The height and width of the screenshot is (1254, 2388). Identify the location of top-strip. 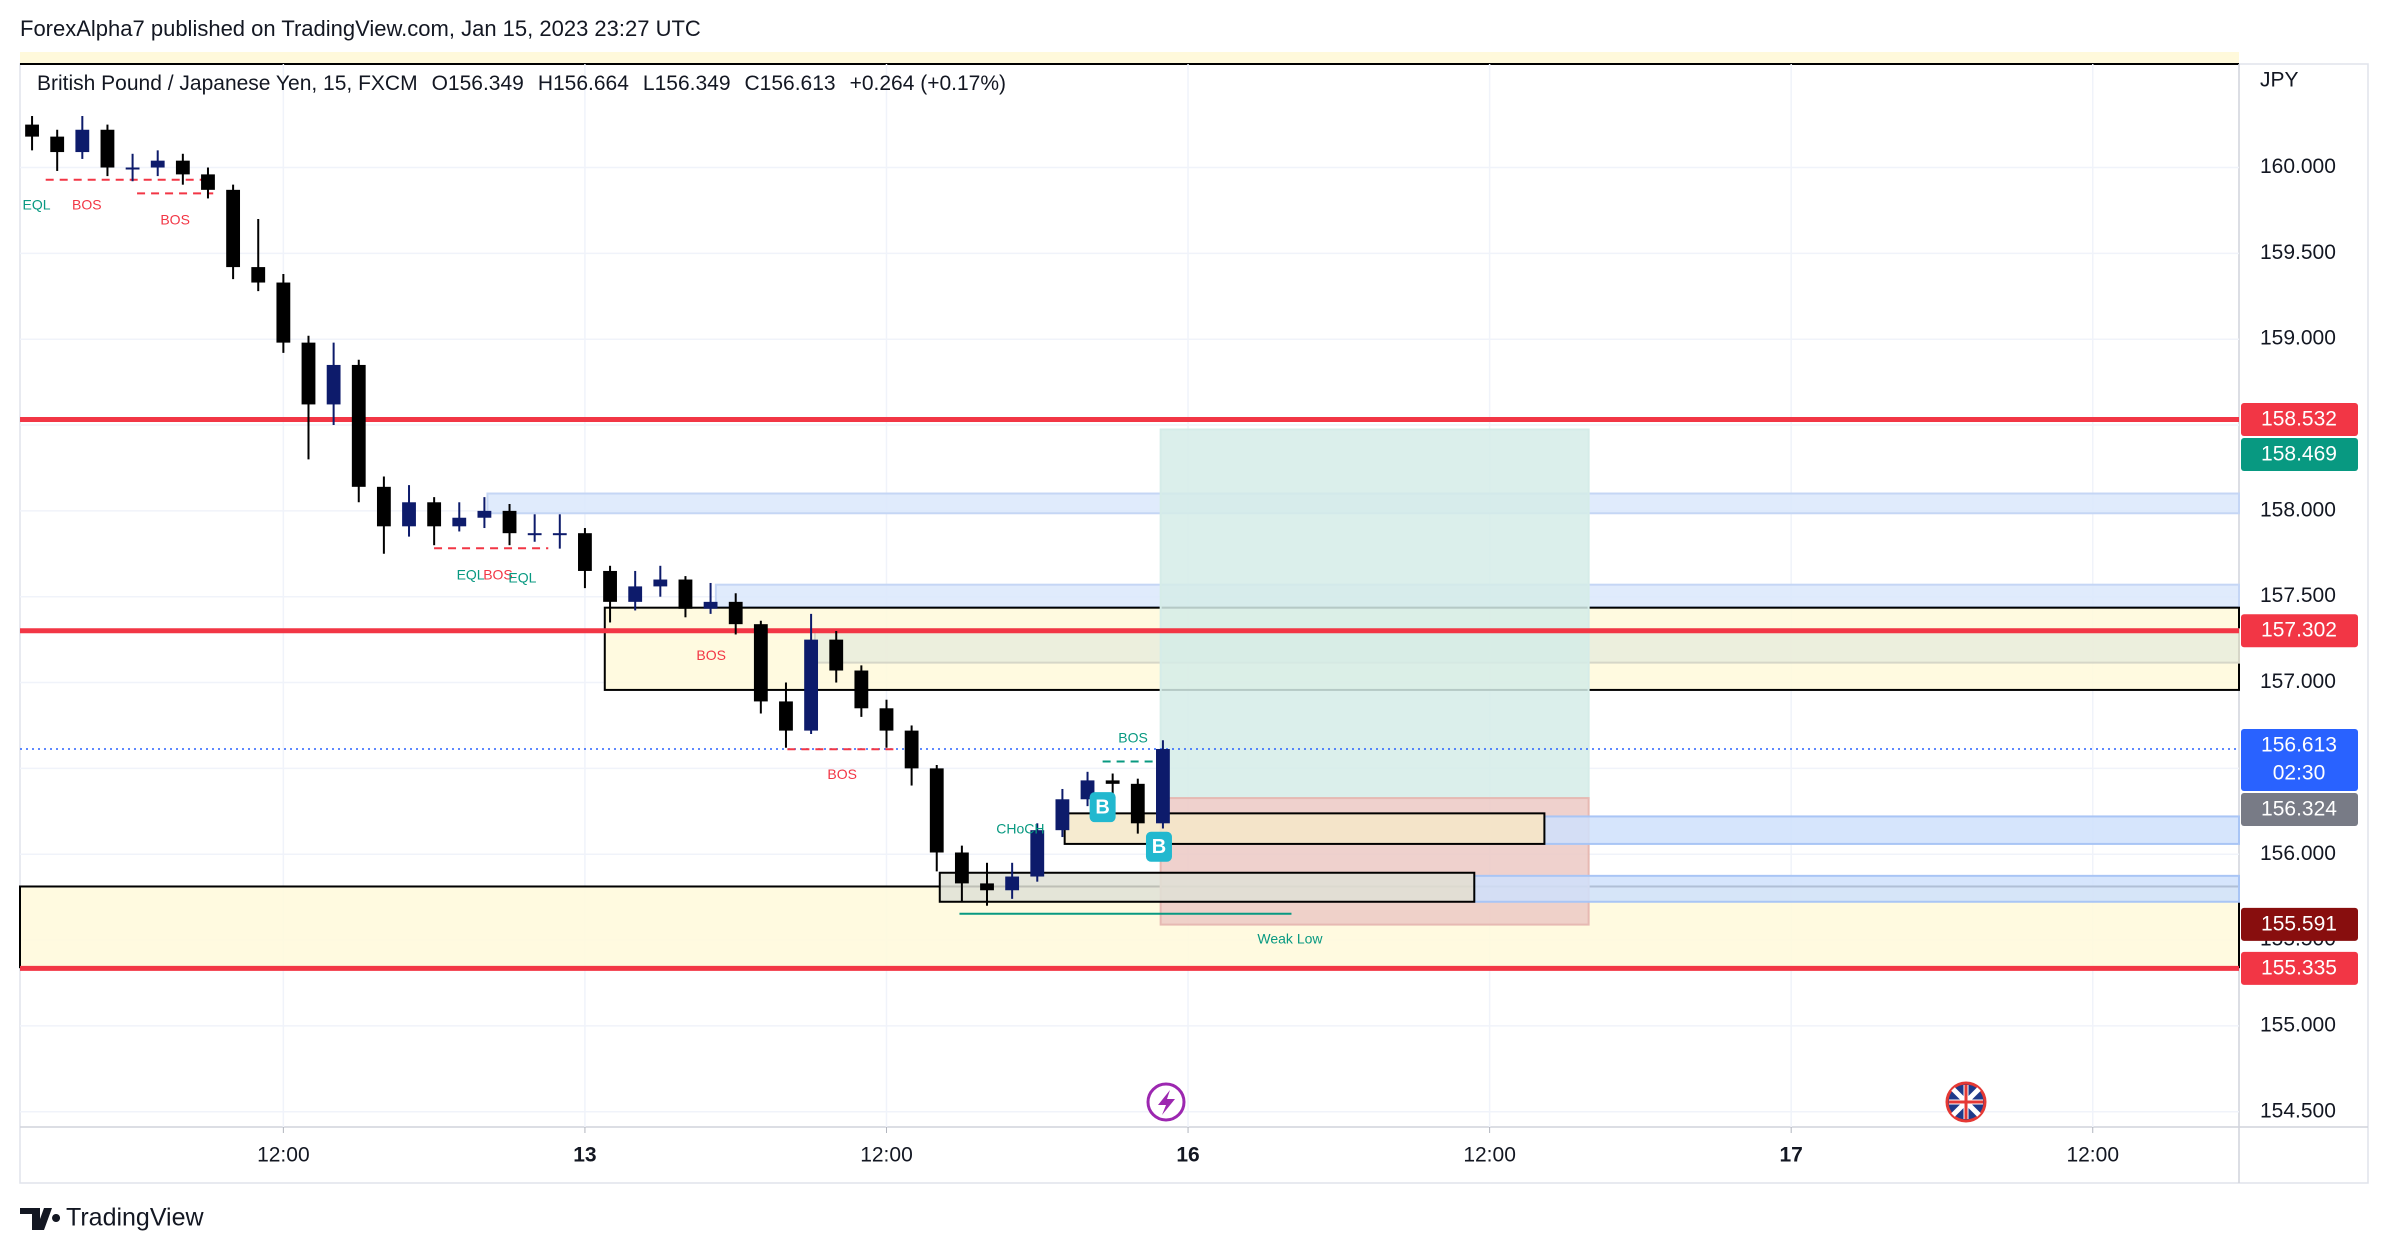
(1129, 58).